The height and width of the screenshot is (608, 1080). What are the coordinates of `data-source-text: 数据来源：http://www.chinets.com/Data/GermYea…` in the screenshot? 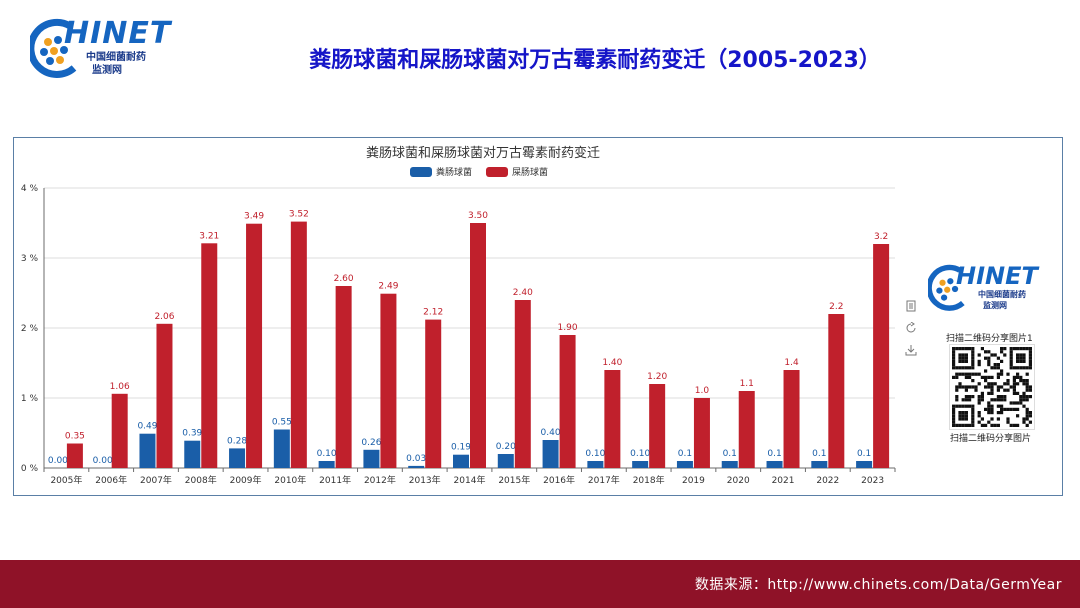 It's located at (878, 585).